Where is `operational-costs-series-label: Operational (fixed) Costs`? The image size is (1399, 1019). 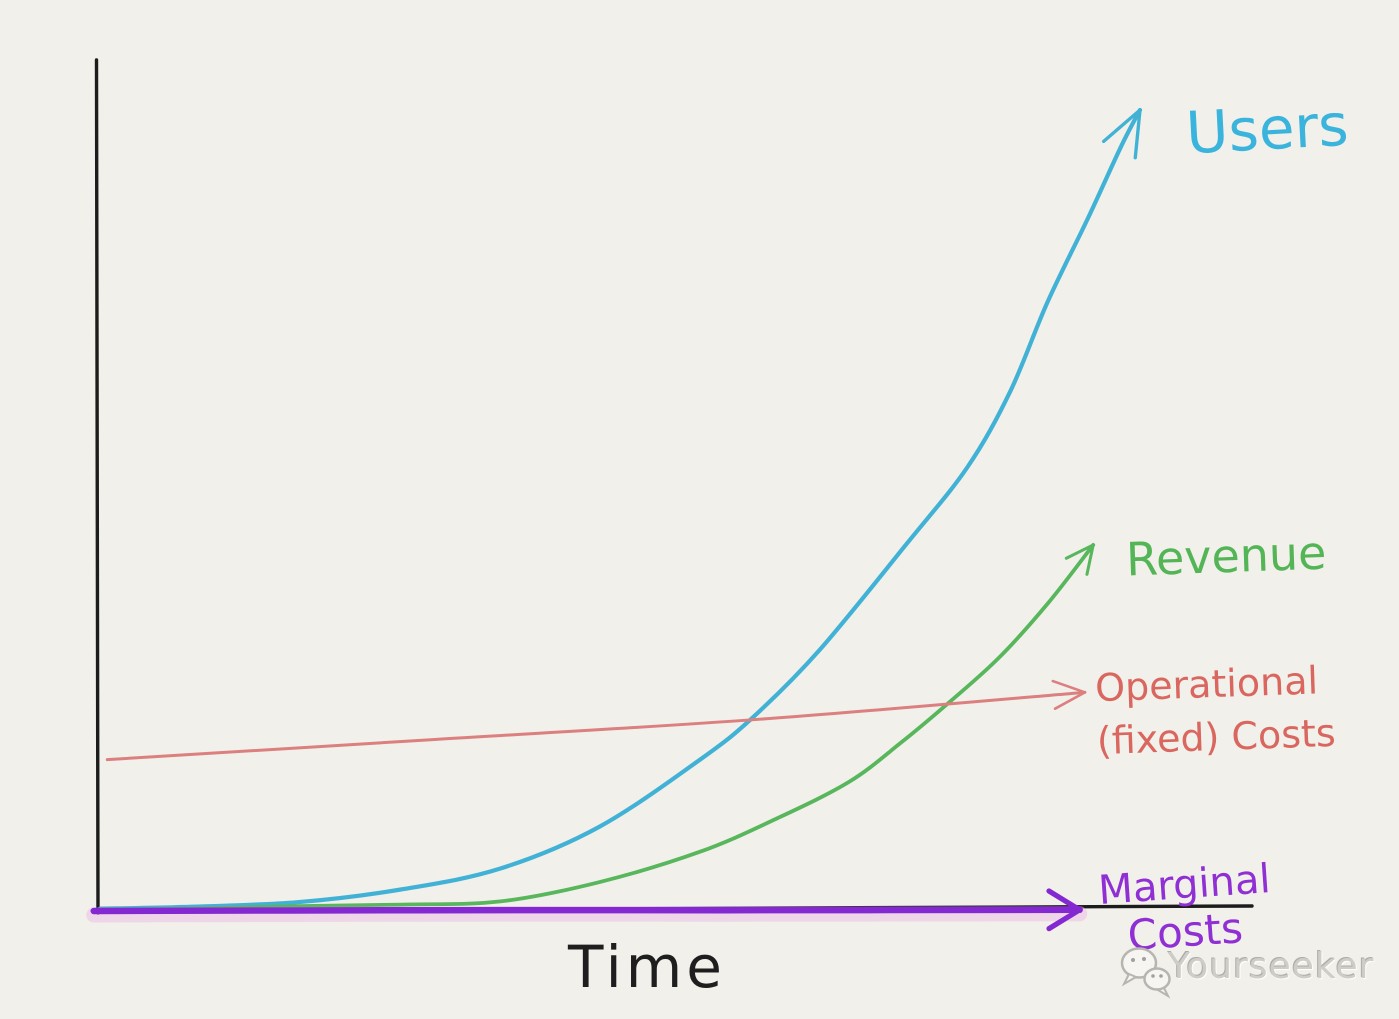
operational-costs-series-label: Operational (fixed) Costs is located at coordinates (1215, 711).